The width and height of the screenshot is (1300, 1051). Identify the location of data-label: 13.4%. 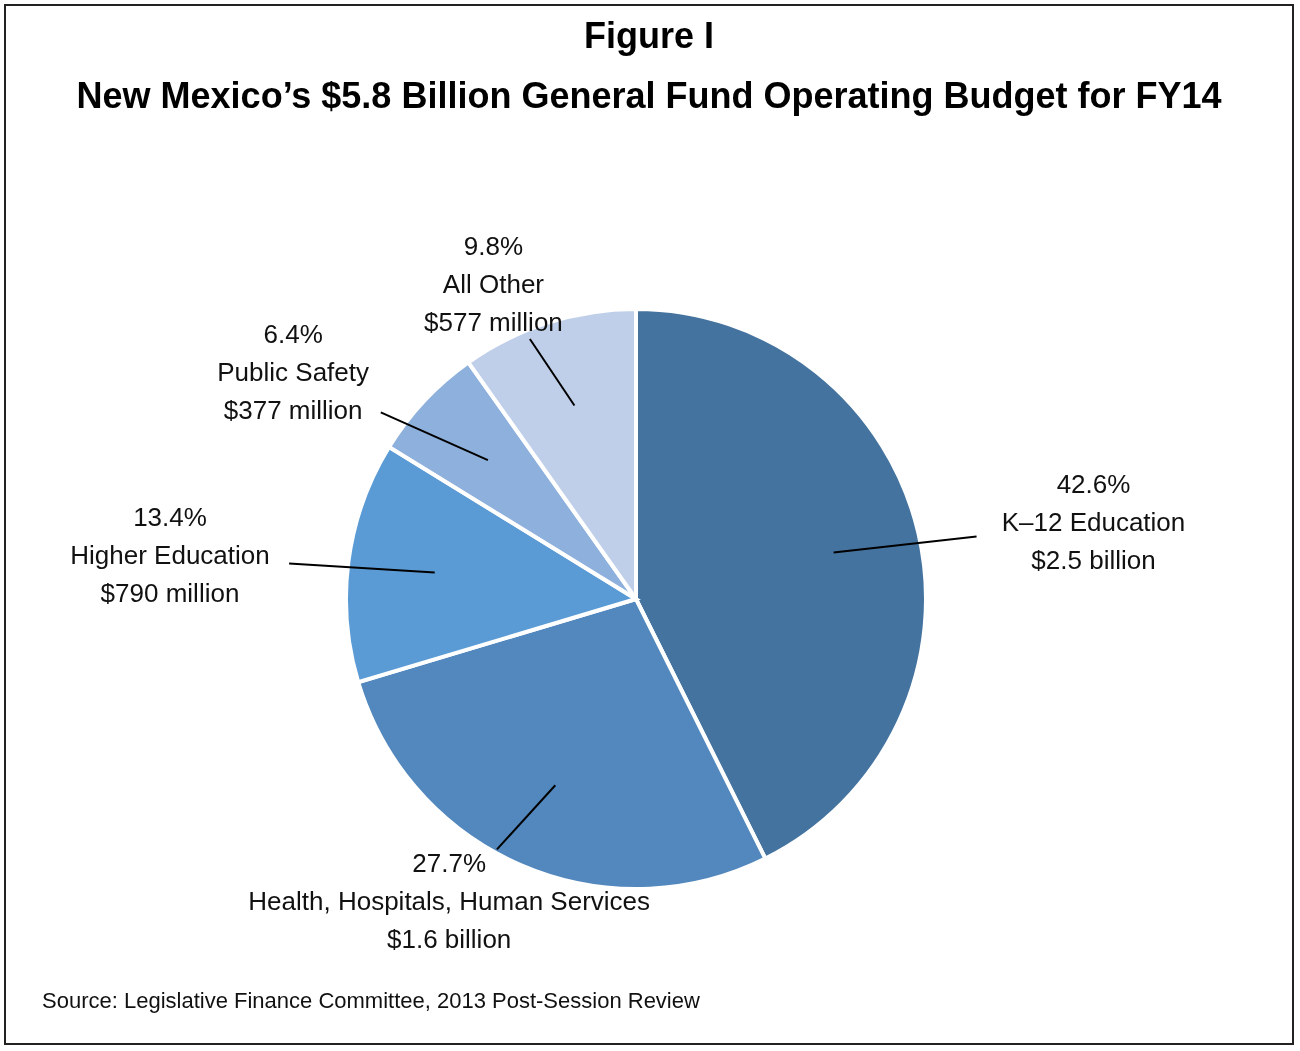
(170, 517).